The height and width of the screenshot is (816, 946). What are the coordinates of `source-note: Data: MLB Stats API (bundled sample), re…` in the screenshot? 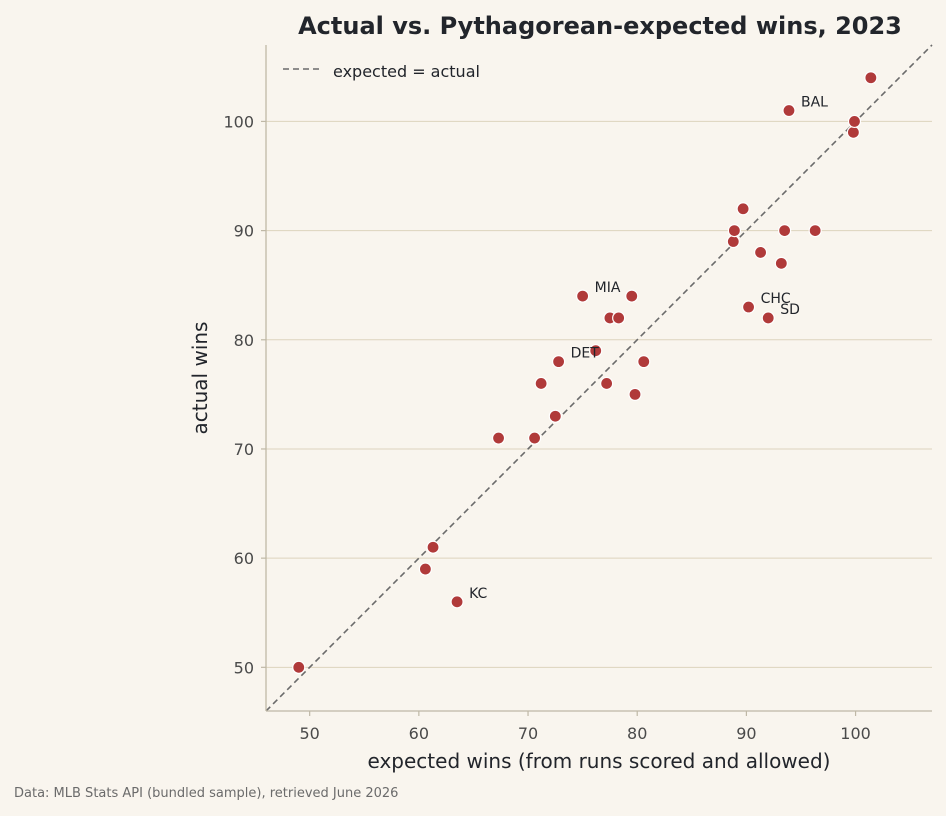 It's located at (206, 793).